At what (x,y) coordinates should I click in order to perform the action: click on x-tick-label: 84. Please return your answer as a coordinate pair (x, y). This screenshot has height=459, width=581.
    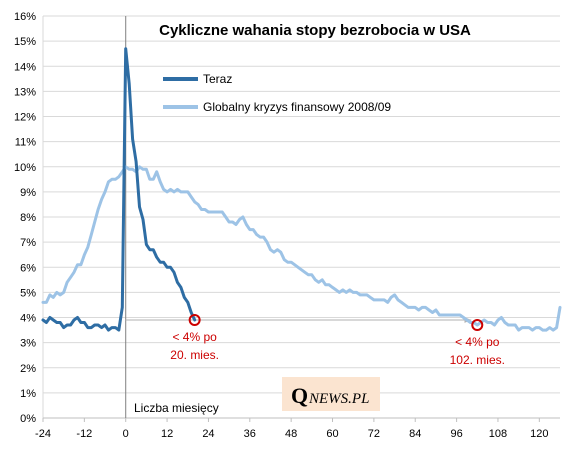
    Looking at the image, I should click on (415, 434).